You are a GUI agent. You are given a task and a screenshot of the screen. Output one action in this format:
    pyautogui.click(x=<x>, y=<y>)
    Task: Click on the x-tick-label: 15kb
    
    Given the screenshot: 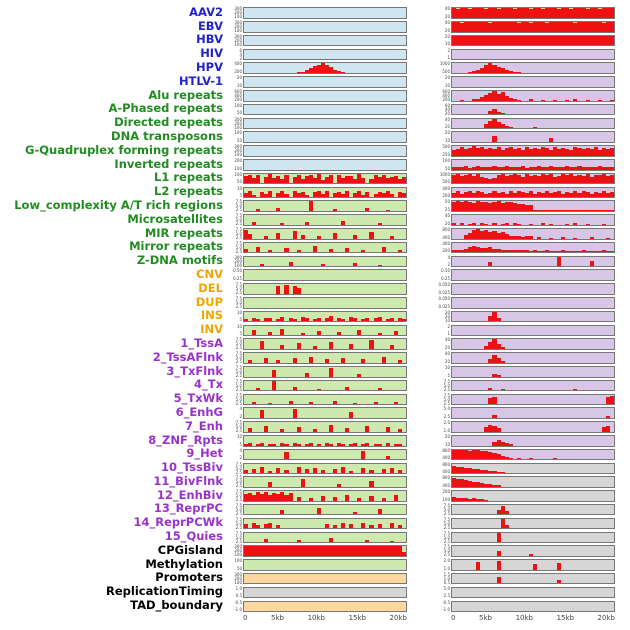 What is the action you would take?
    pyautogui.click(x=565, y=618)
    